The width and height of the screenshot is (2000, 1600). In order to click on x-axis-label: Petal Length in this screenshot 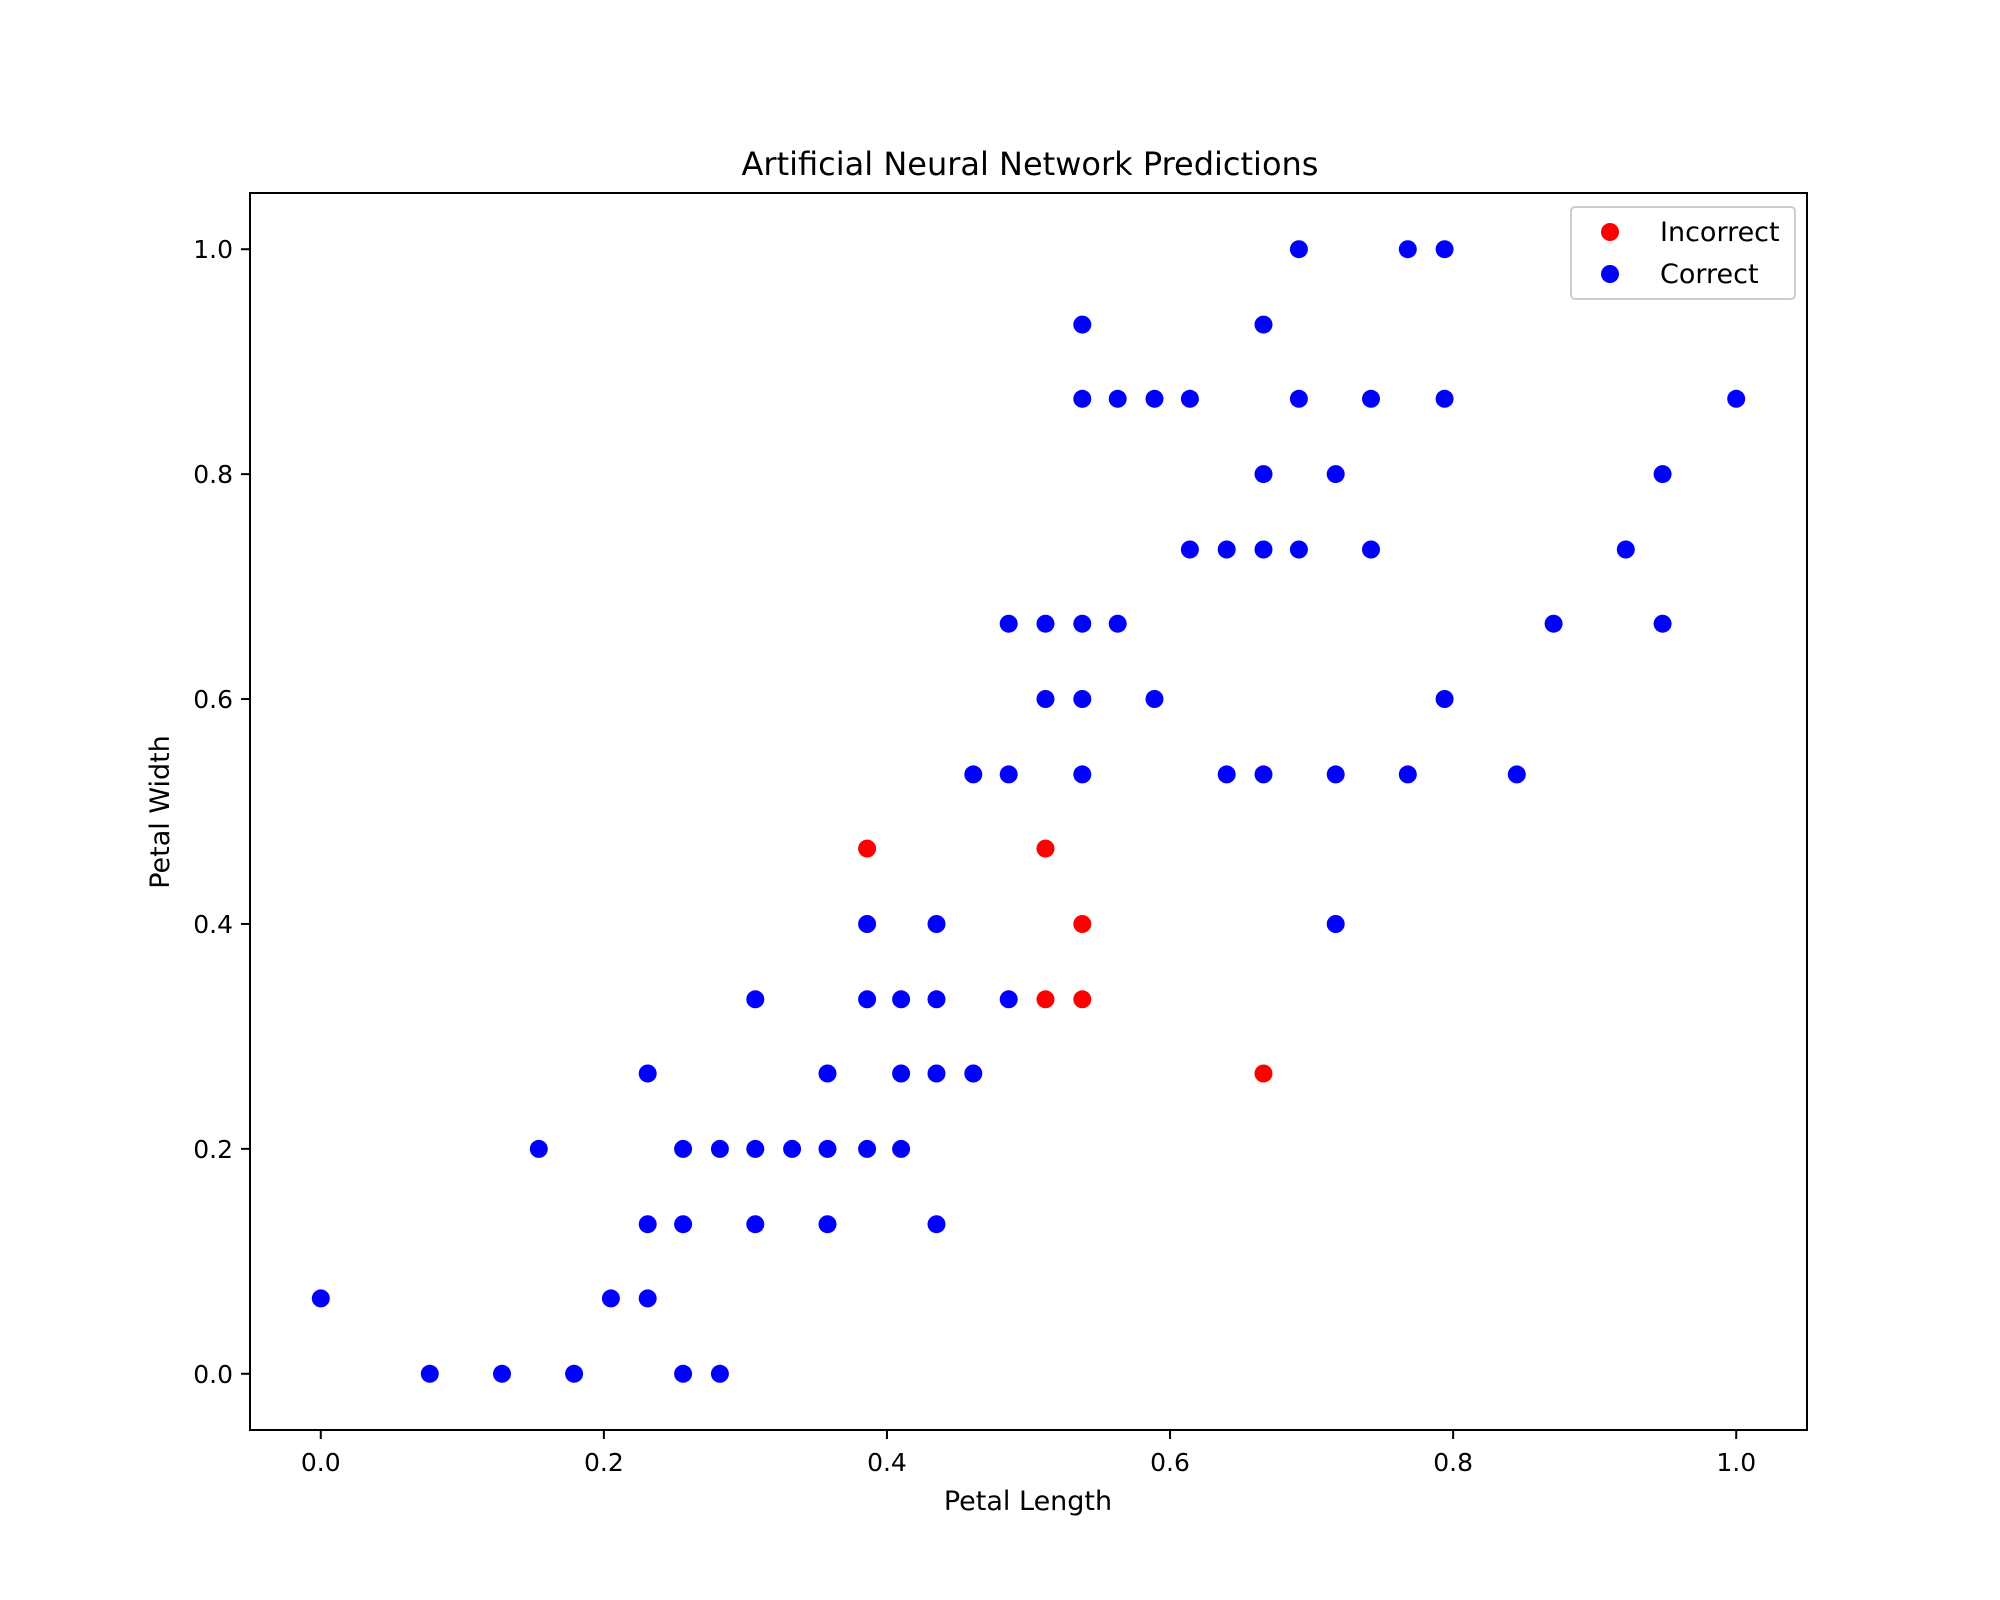, I will do `click(1028, 1501)`.